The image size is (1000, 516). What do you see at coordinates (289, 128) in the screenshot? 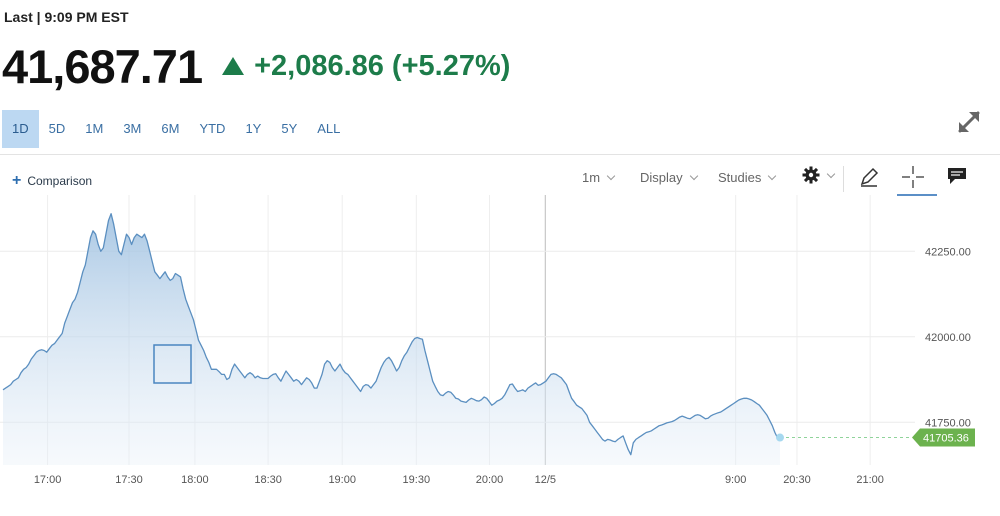
I see `range-tab-5y: 5Y` at bounding box center [289, 128].